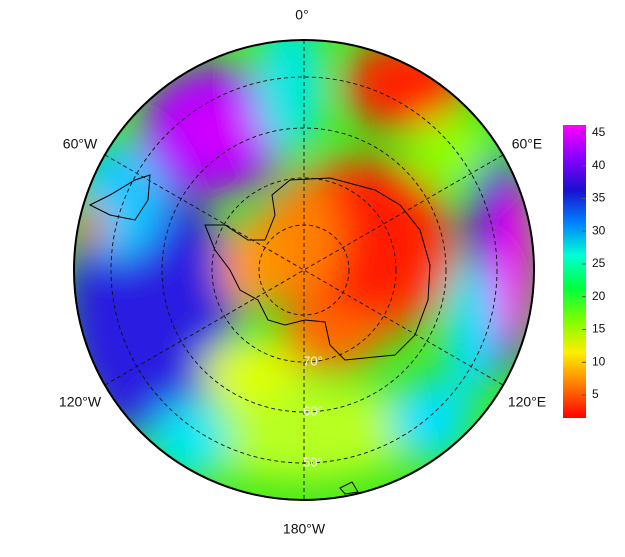 This screenshot has height=557, width=625. I want to click on longitude-label: 60°E, so click(527, 144).